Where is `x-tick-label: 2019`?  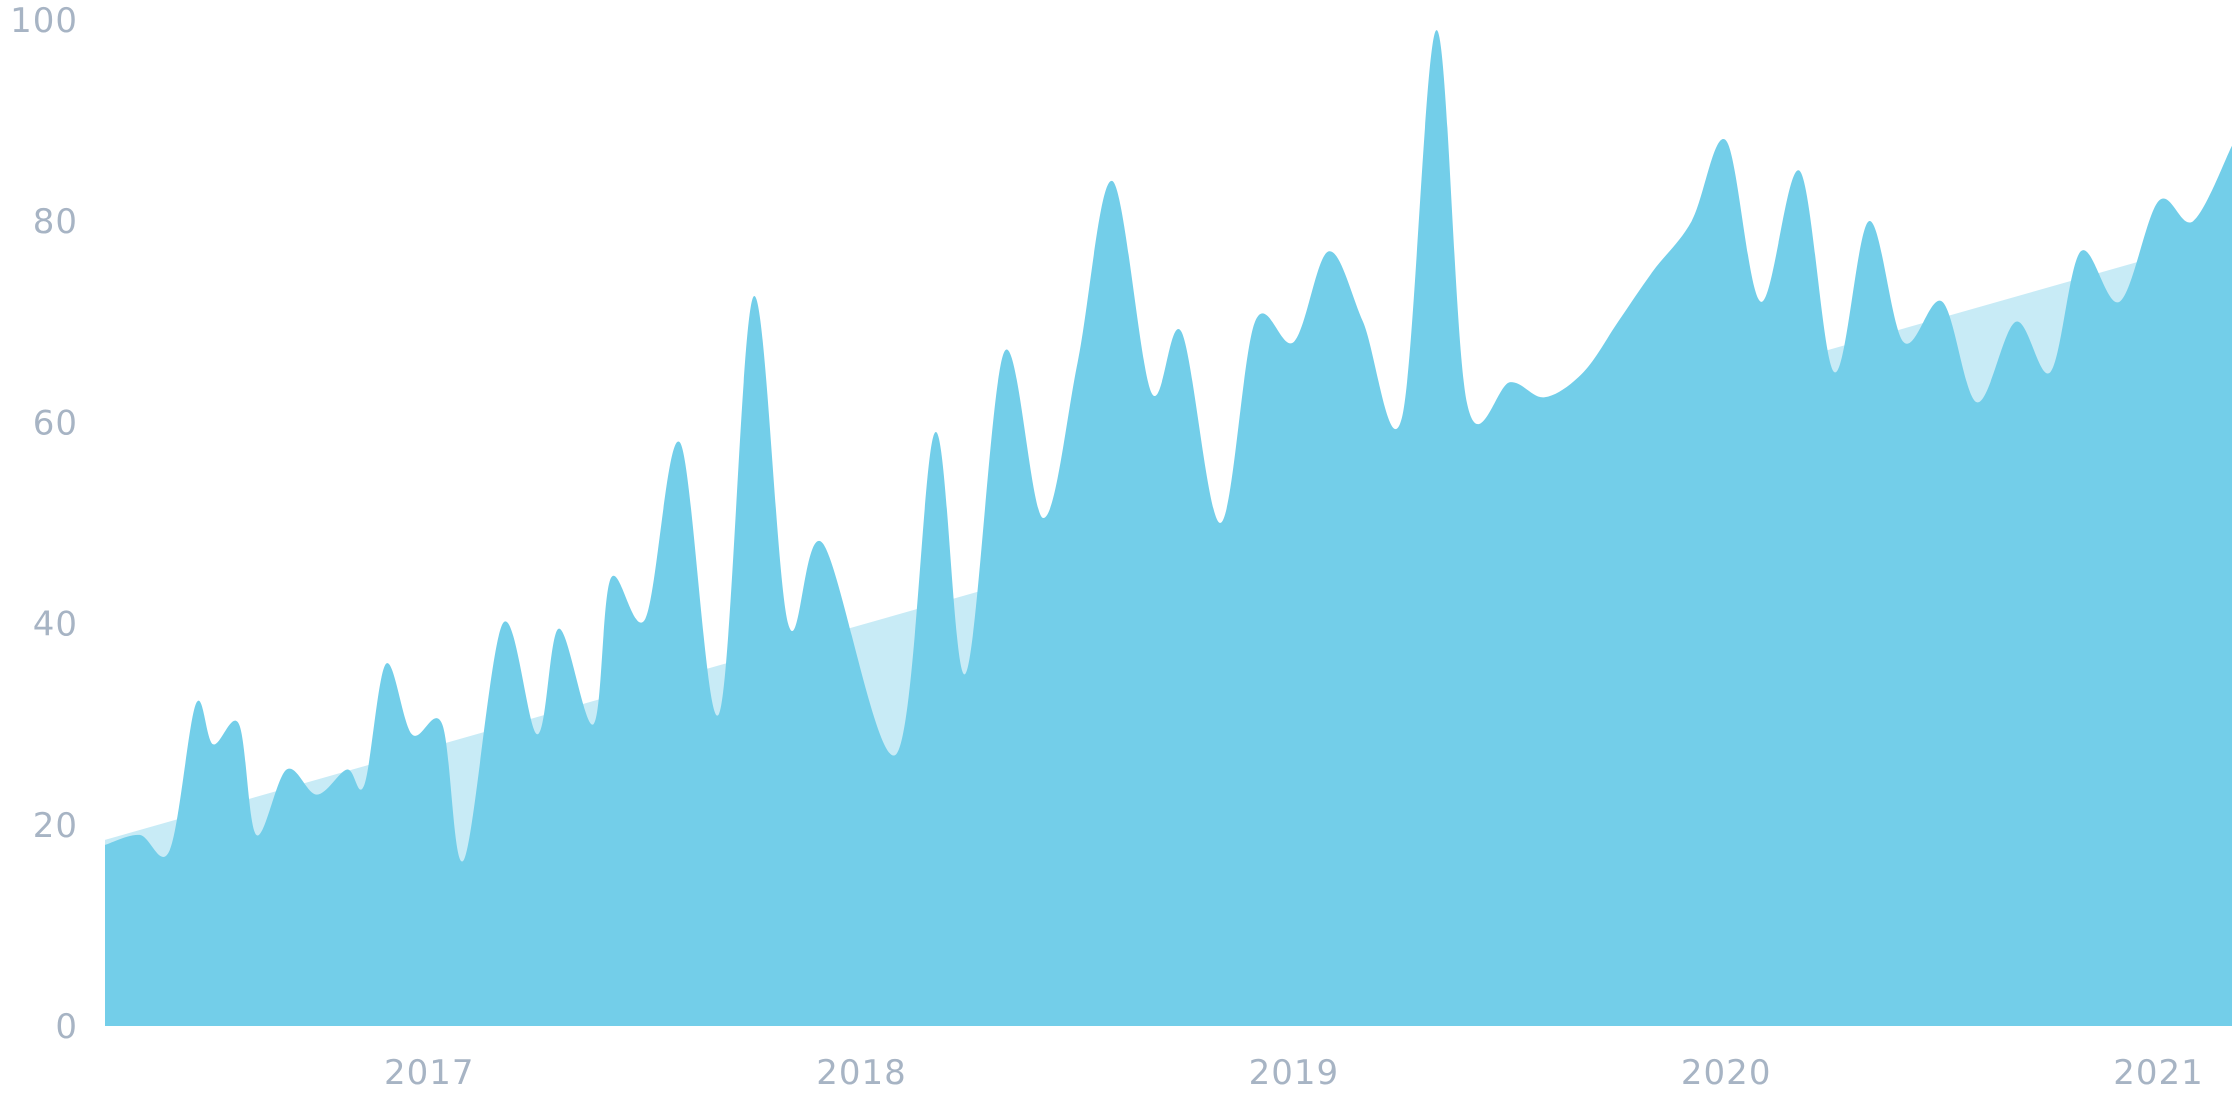
x-tick-label: 2019 is located at coordinates (1294, 1073).